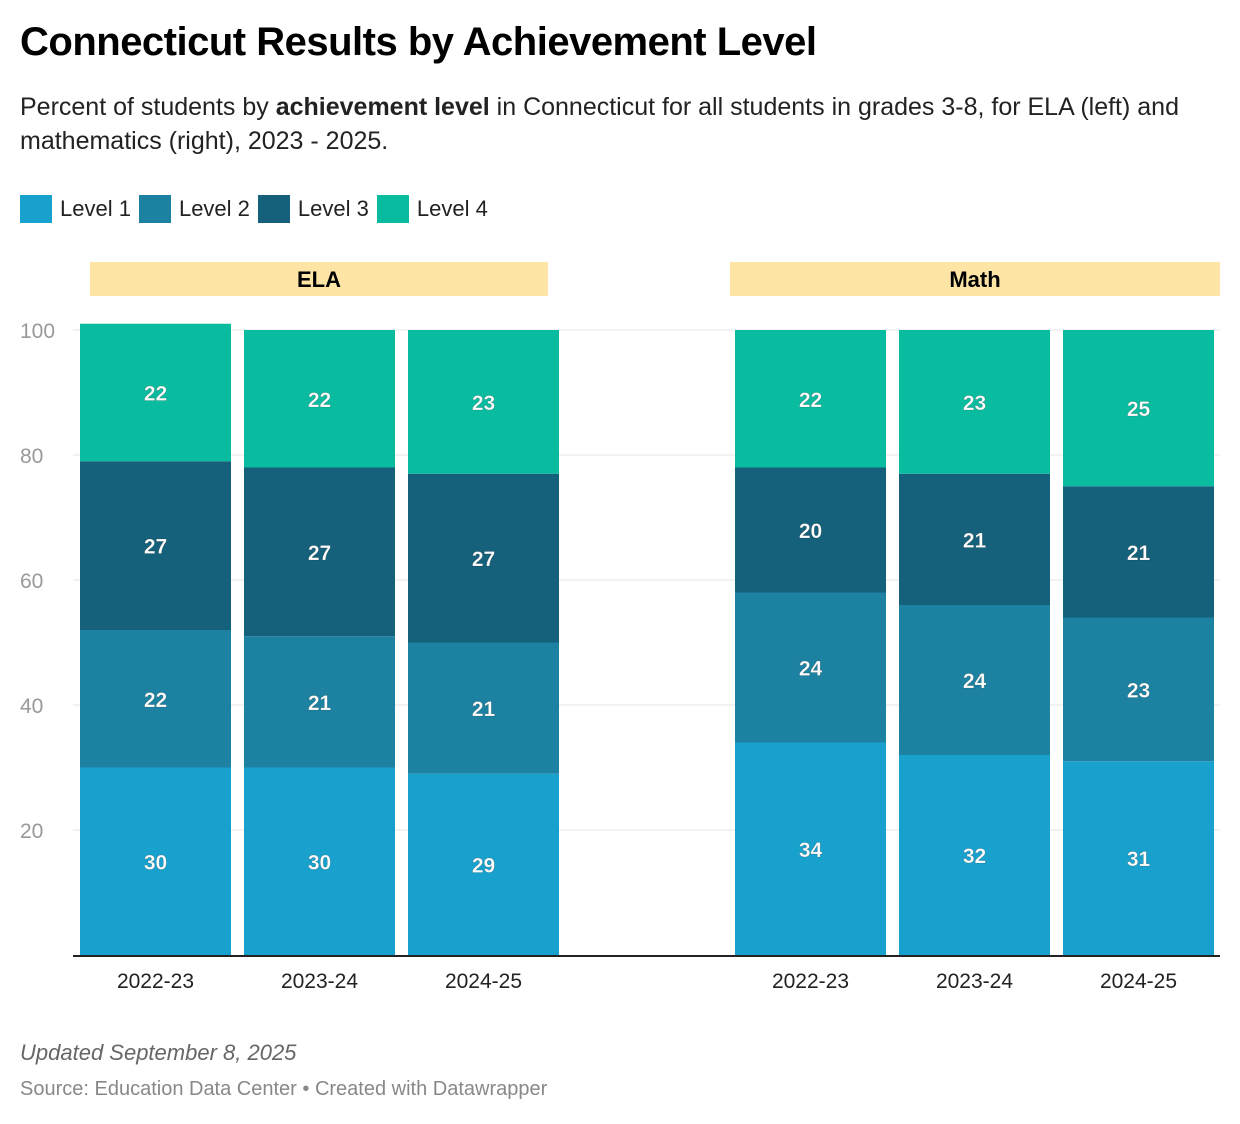 The image size is (1240, 1124). I want to click on legend-label: Level 2, so click(214, 208).